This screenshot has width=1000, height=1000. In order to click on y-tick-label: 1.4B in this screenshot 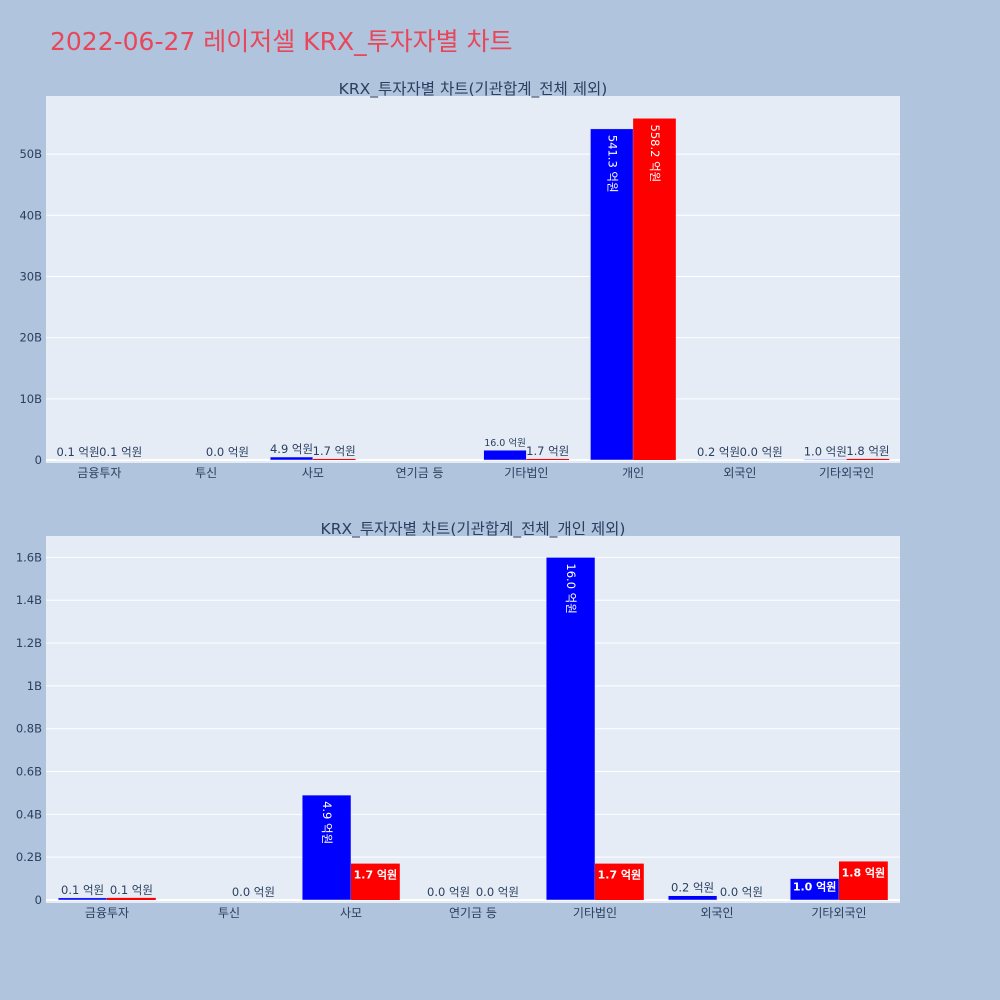, I will do `click(29, 600)`.